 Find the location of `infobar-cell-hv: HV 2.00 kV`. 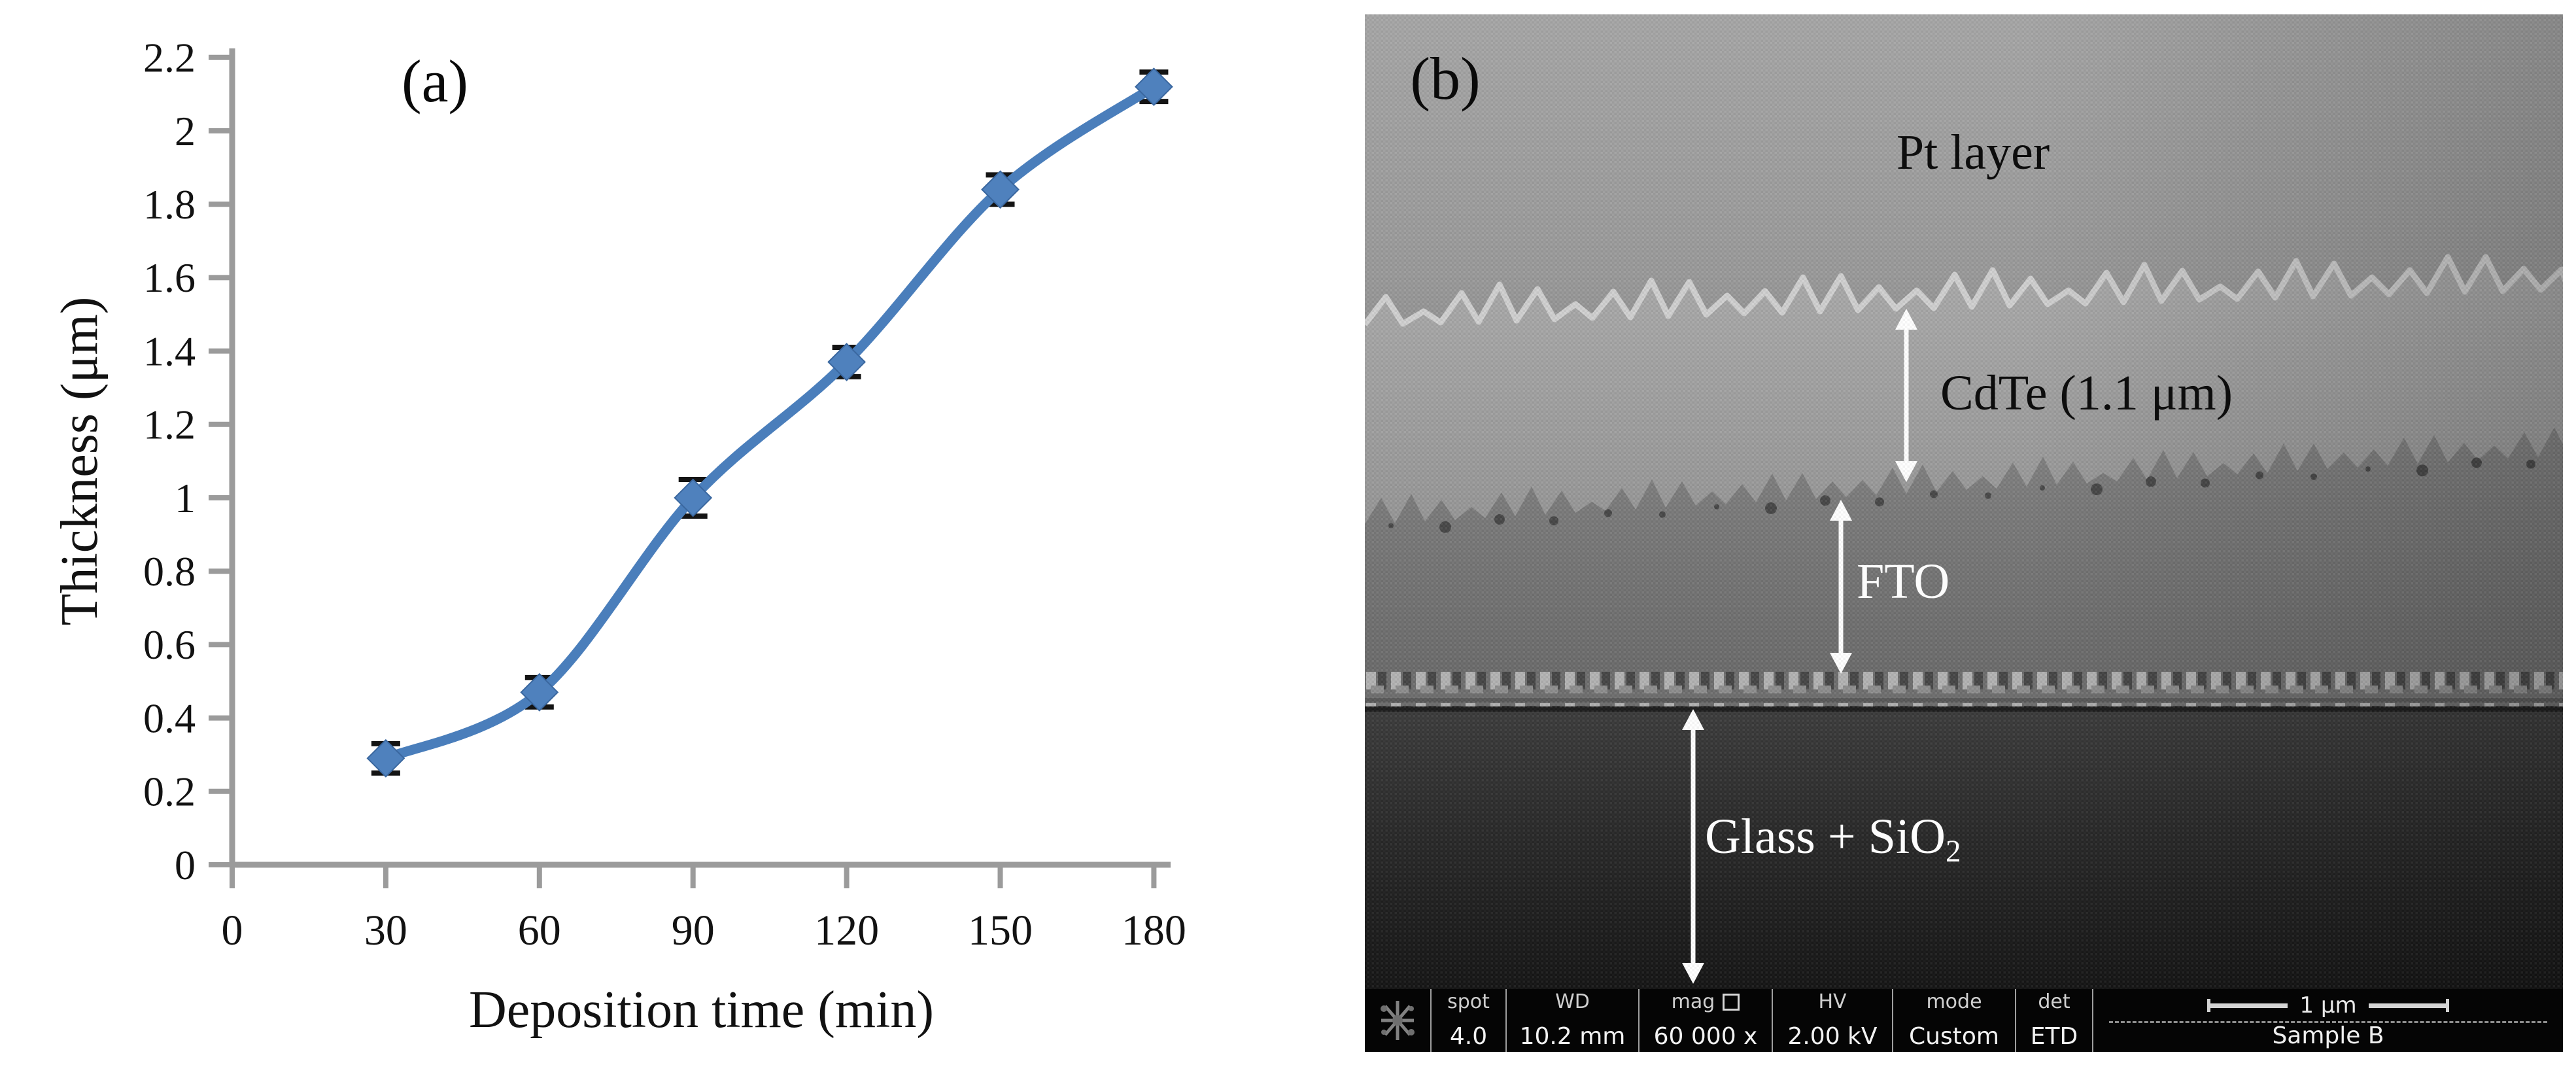

infobar-cell-hv: HV 2.00 kV is located at coordinates (1832, 1020).